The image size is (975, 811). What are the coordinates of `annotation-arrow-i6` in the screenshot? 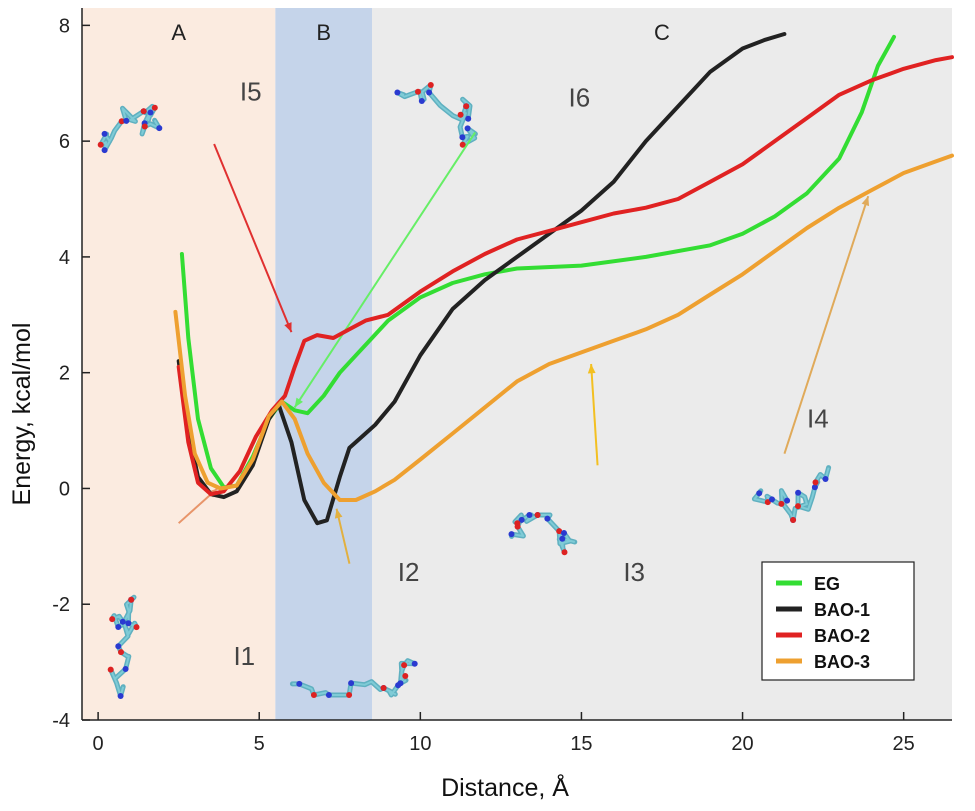 It's located at (384, 269).